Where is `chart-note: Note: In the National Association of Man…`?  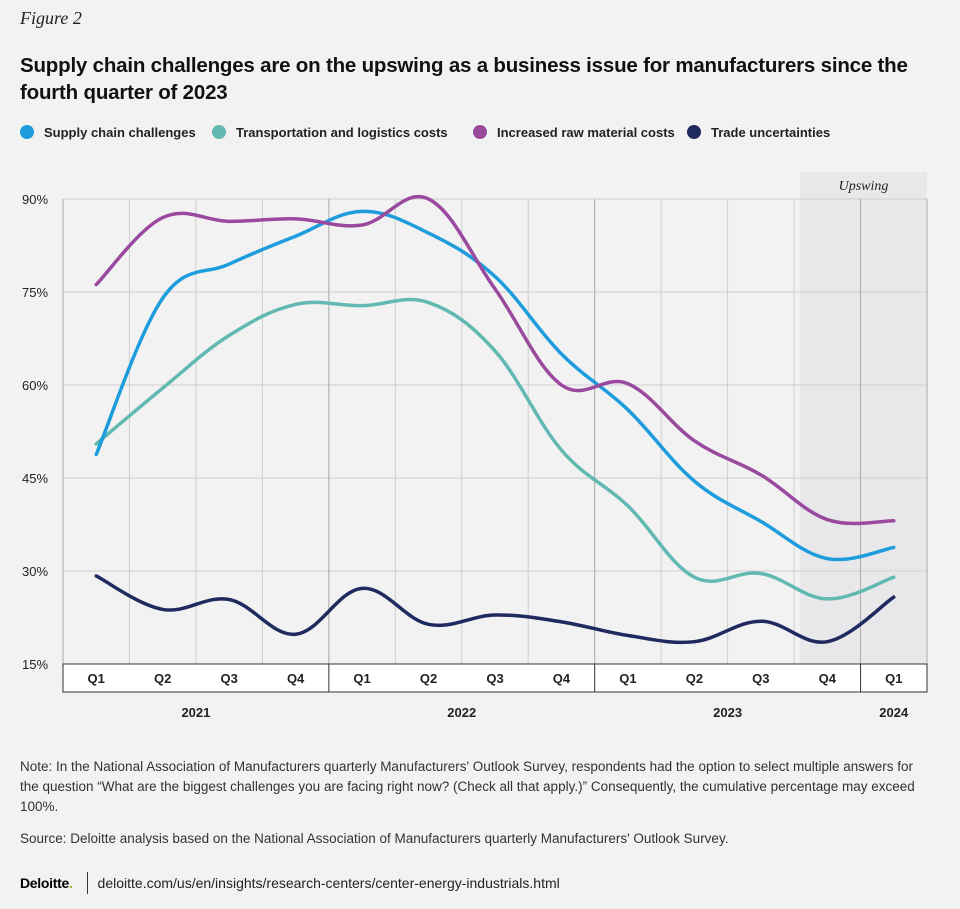
chart-note: Note: In the National Association of Man… is located at coordinates (467, 786).